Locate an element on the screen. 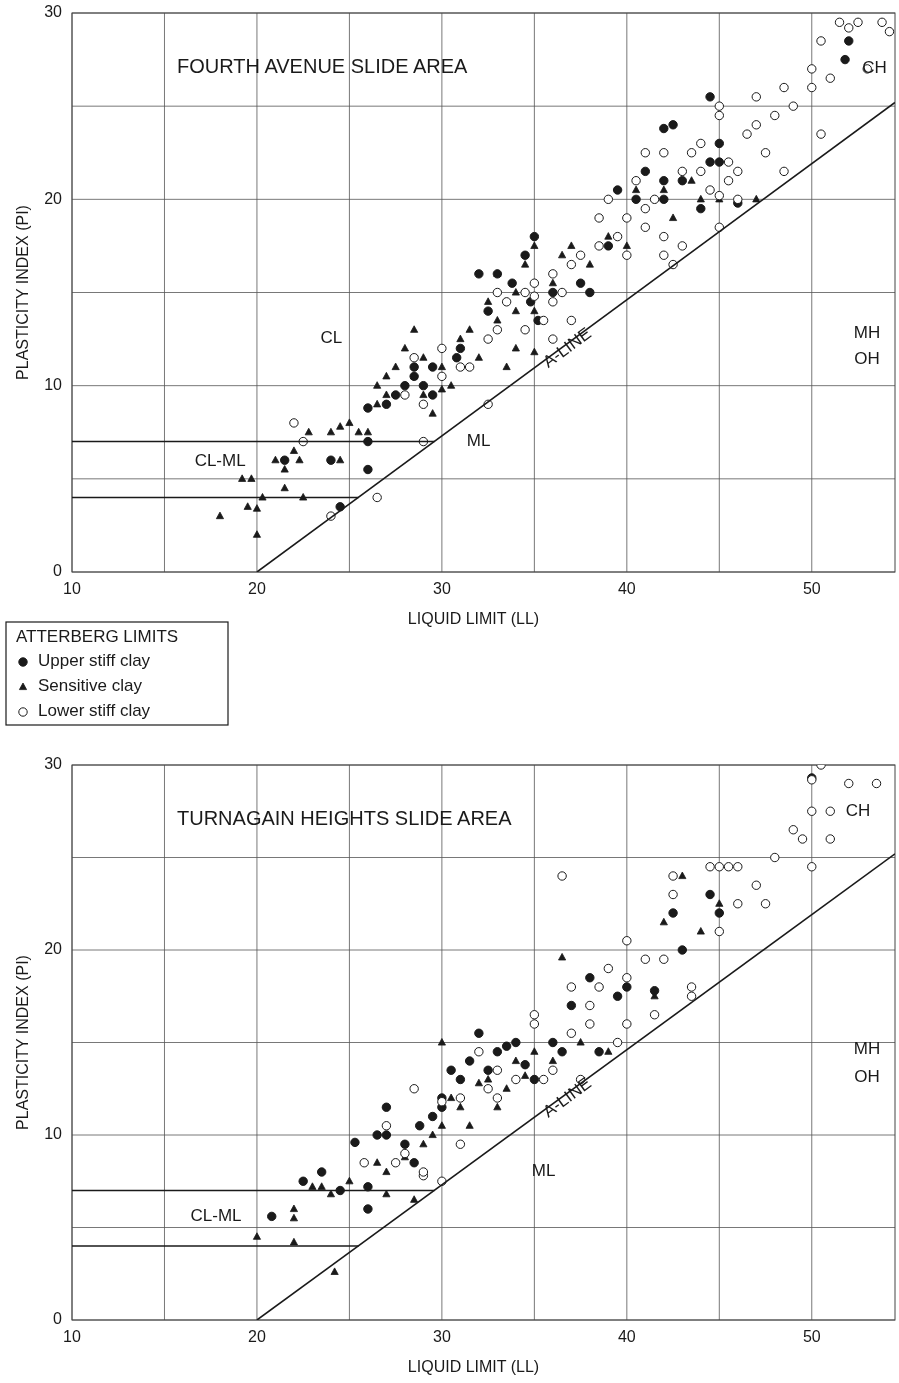 The width and height of the screenshot is (899, 1383). annotation: CH is located at coordinates (858, 810).